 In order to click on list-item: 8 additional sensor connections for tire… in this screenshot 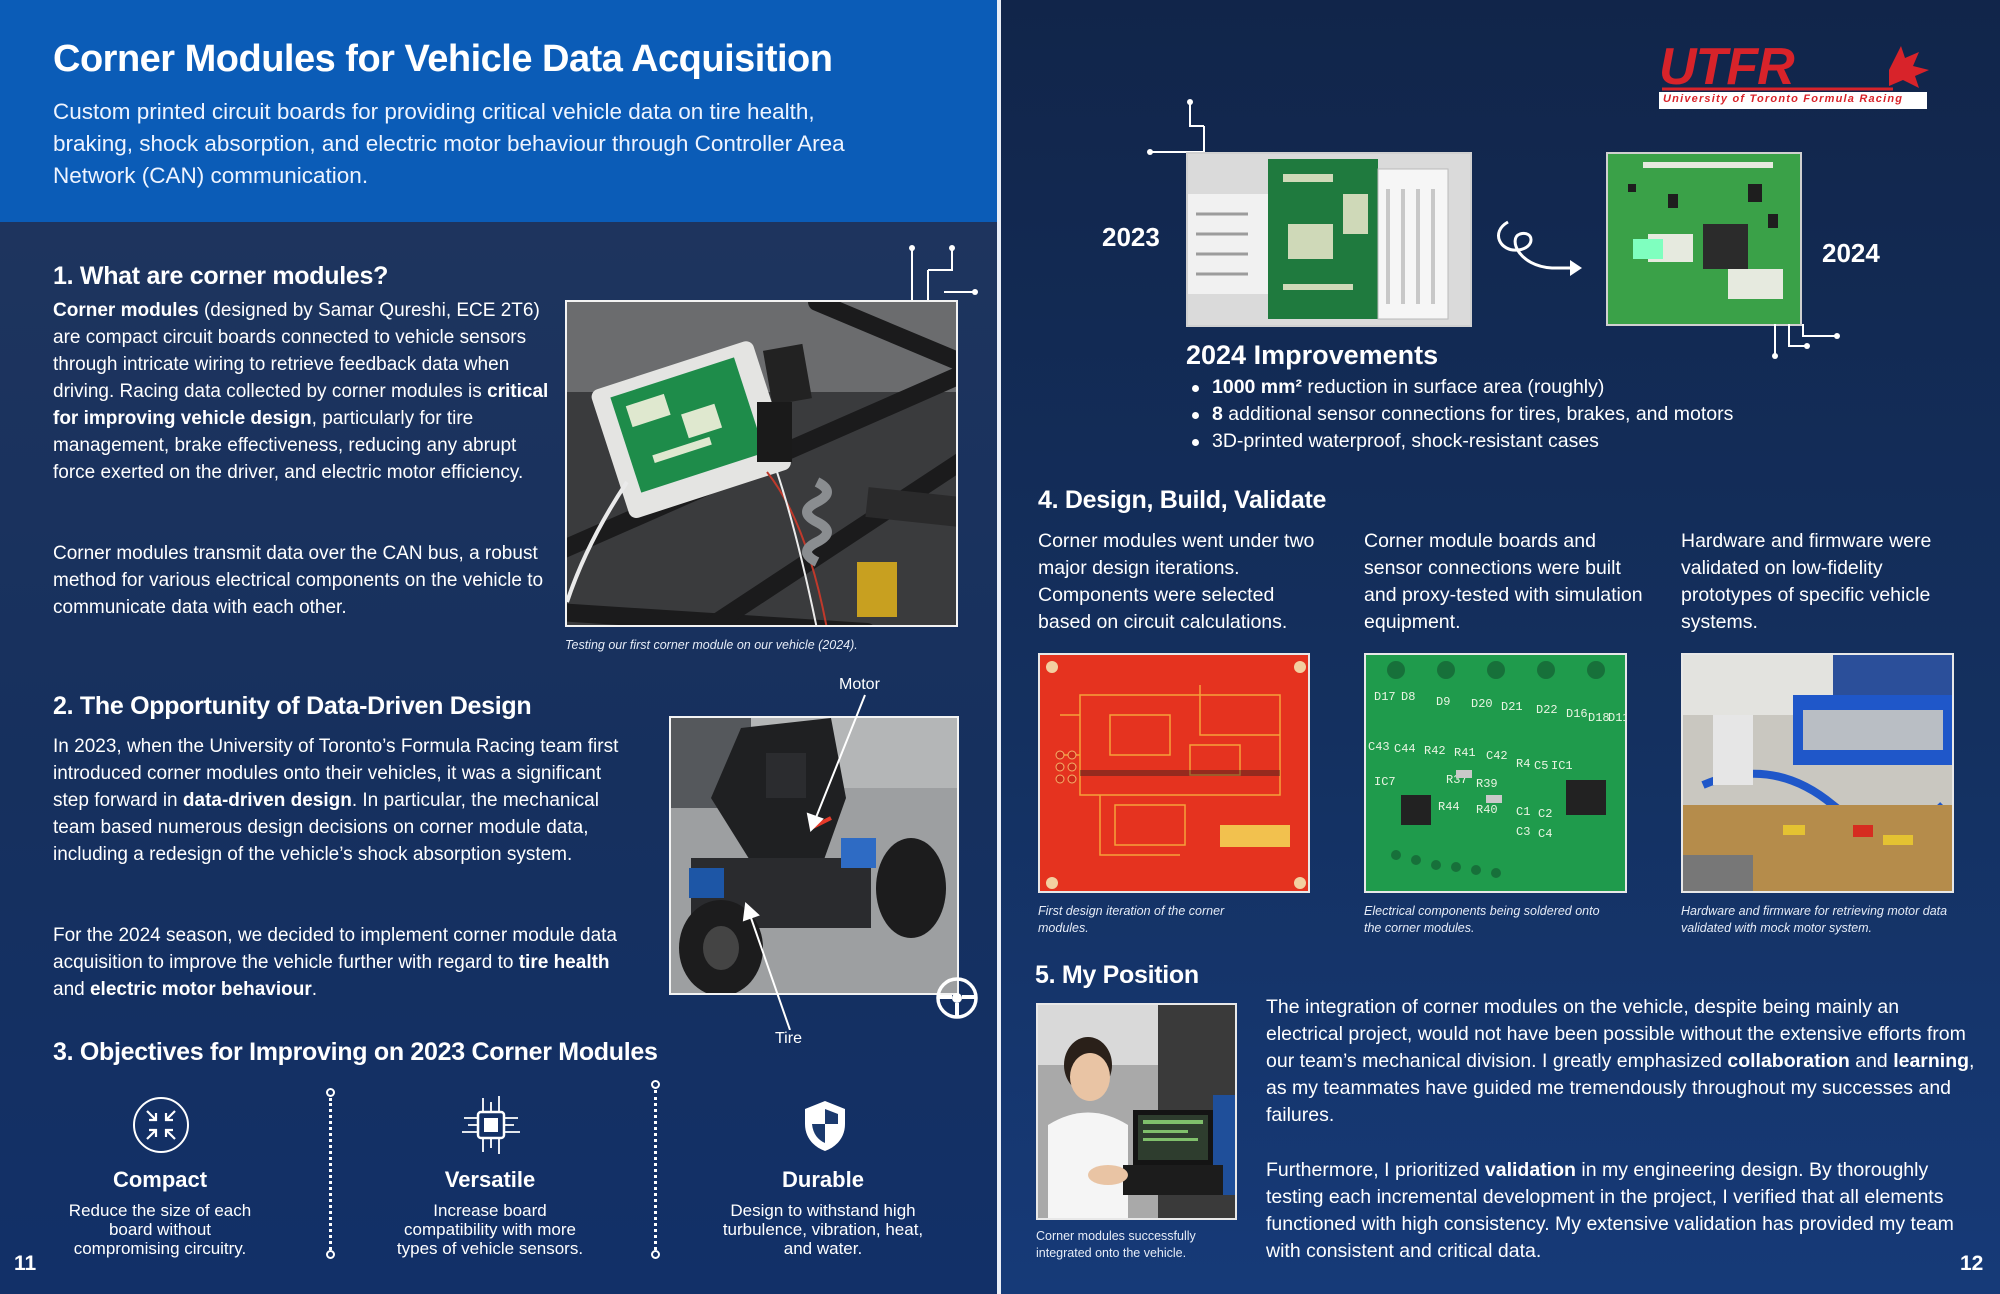, I will do `click(1536, 414)`.